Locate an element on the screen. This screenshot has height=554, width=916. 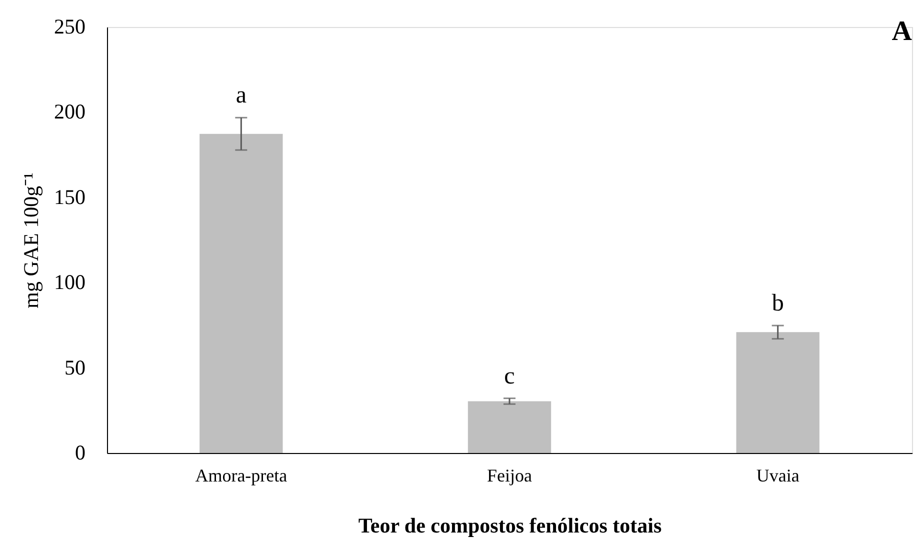
chart-title: A is located at coordinates (902, 31).